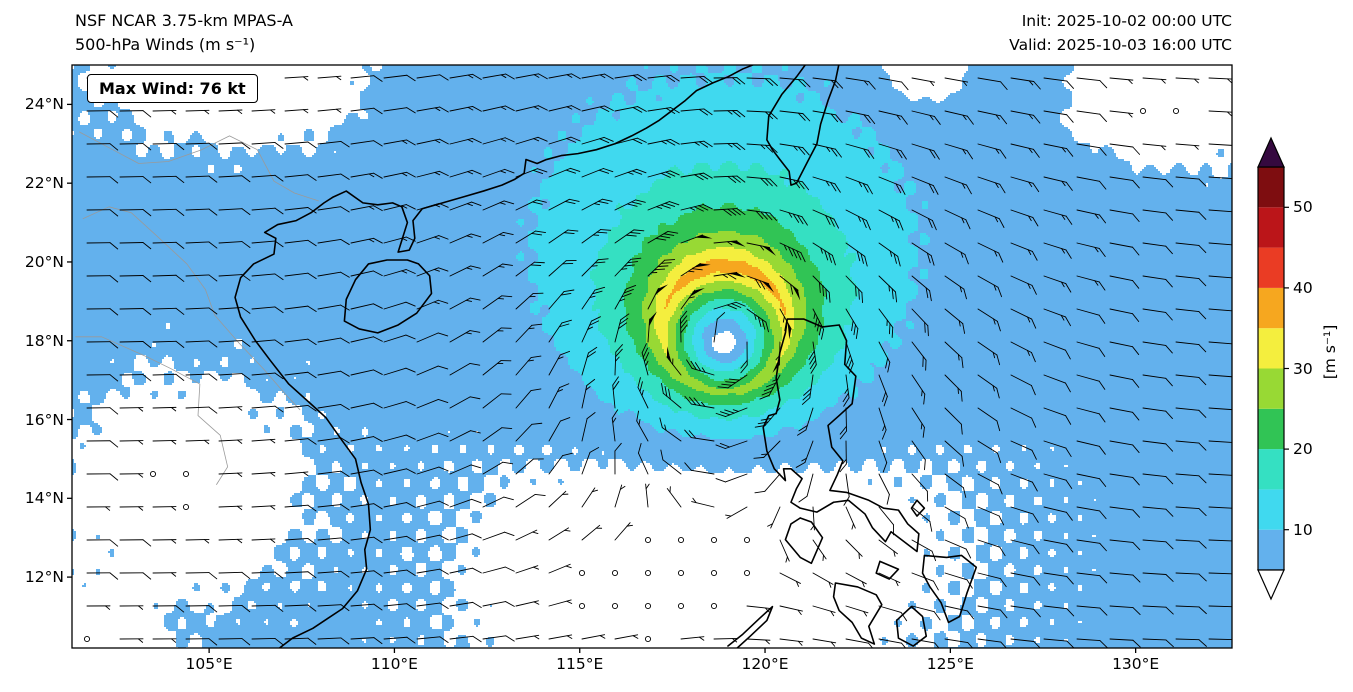  Describe the element at coordinates (44, 340) in the screenshot. I see `y-tick-label: 18°N` at that location.